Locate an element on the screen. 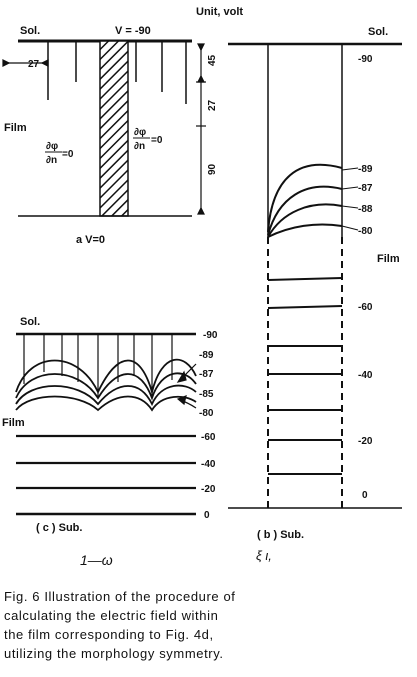  panel-c-tick-label: 0 is located at coordinates (207, 515).